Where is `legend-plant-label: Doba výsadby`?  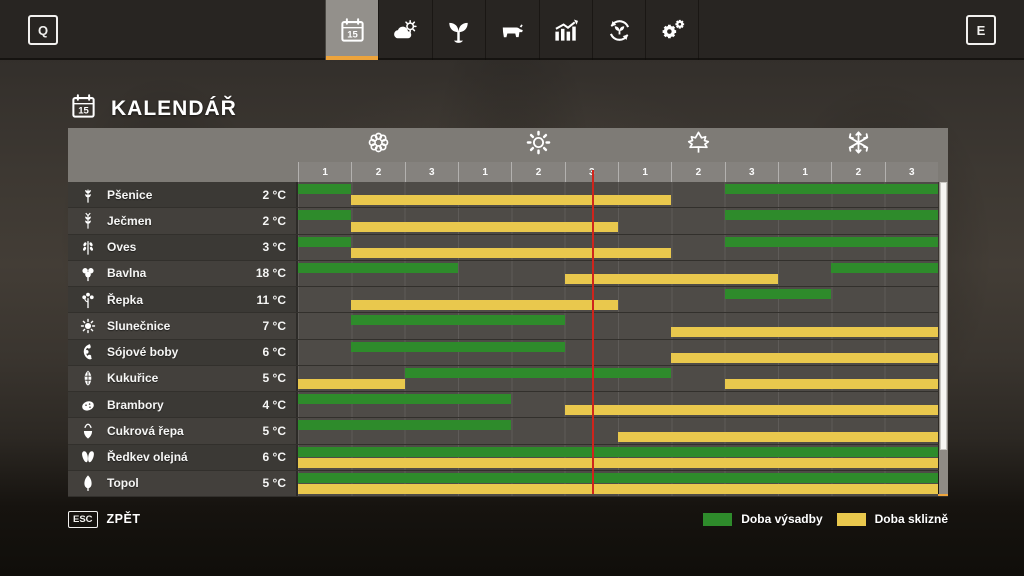 legend-plant-label: Doba výsadby is located at coordinates (782, 519).